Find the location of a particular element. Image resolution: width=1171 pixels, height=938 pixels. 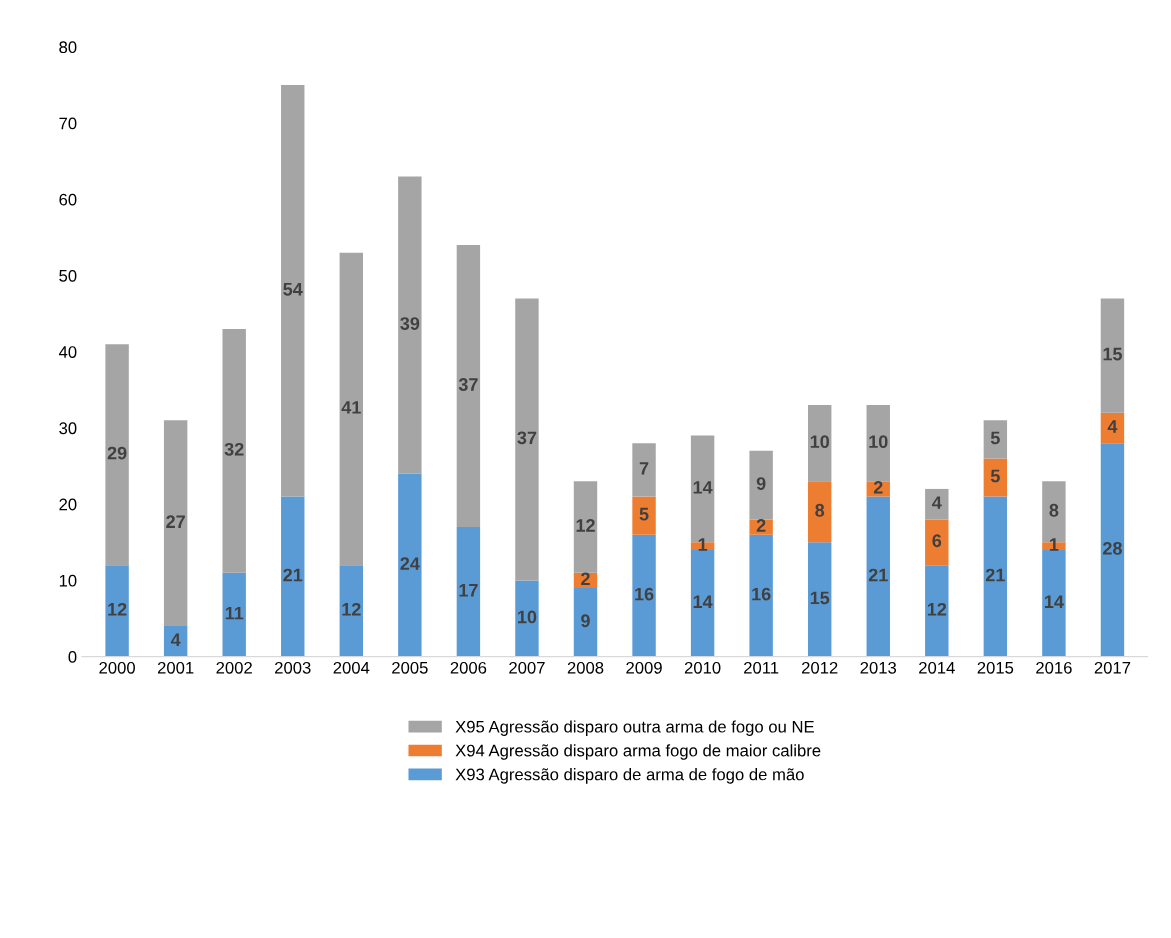

y-tick-label: 30 is located at coordinates (68, 428).